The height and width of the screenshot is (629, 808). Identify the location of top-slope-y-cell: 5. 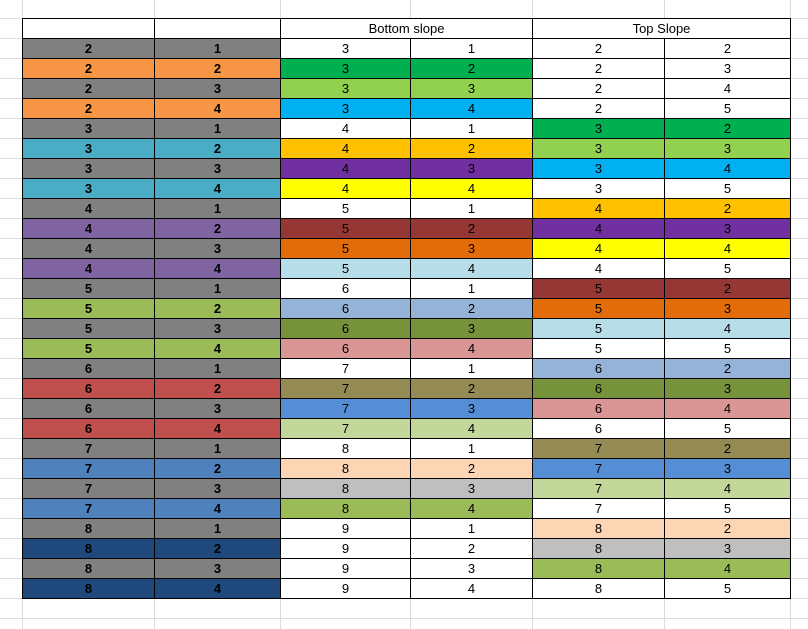
(727, 108).